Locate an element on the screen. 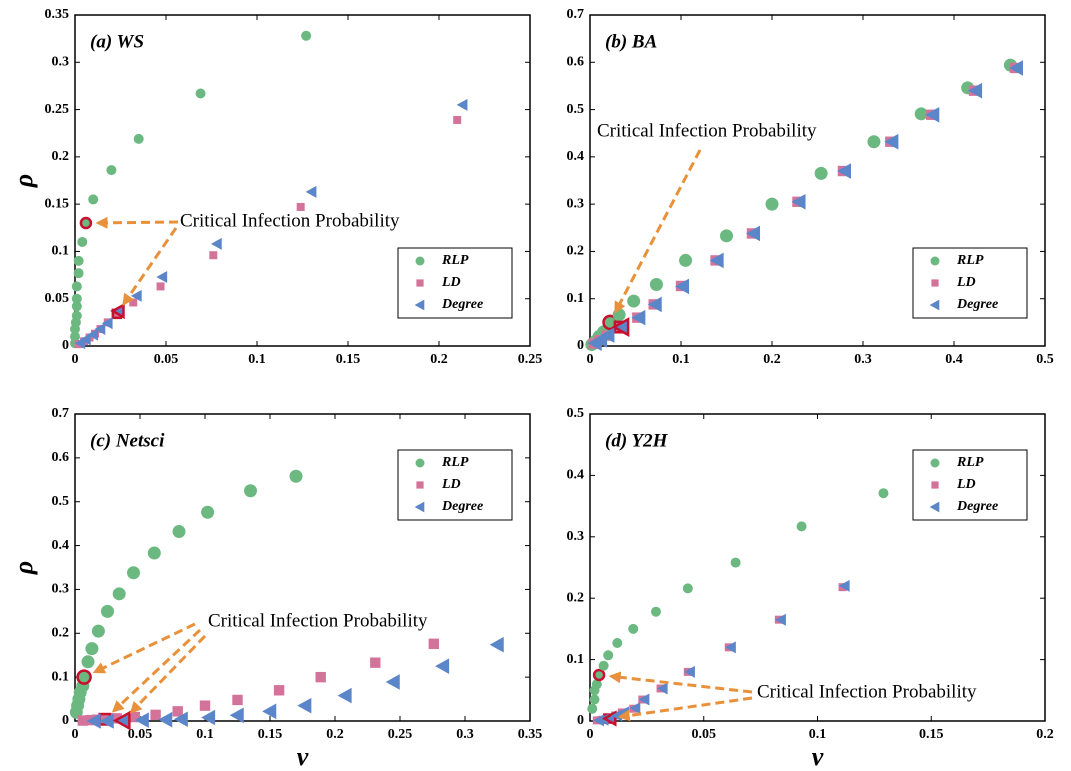  x-tick-label: 0.15 is located at coordinates (270, 734).